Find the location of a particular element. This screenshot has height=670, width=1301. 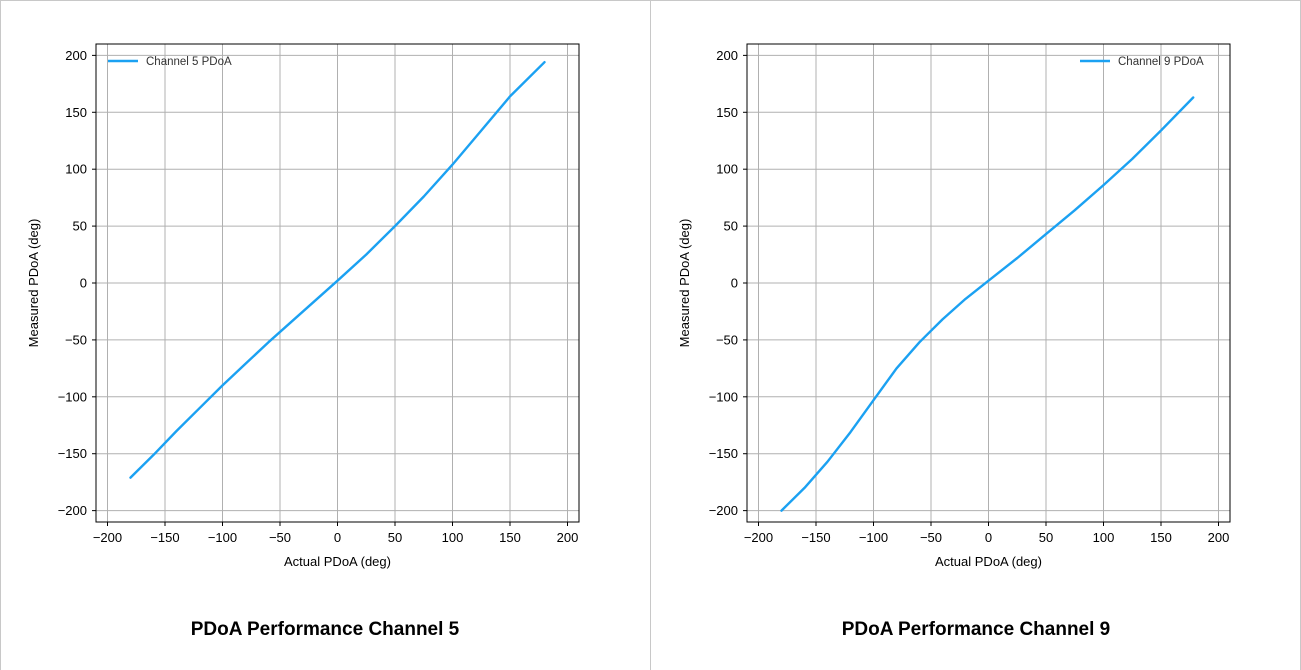

chart-1-x-tick-label: 50 is located at coordinates (395, 537).